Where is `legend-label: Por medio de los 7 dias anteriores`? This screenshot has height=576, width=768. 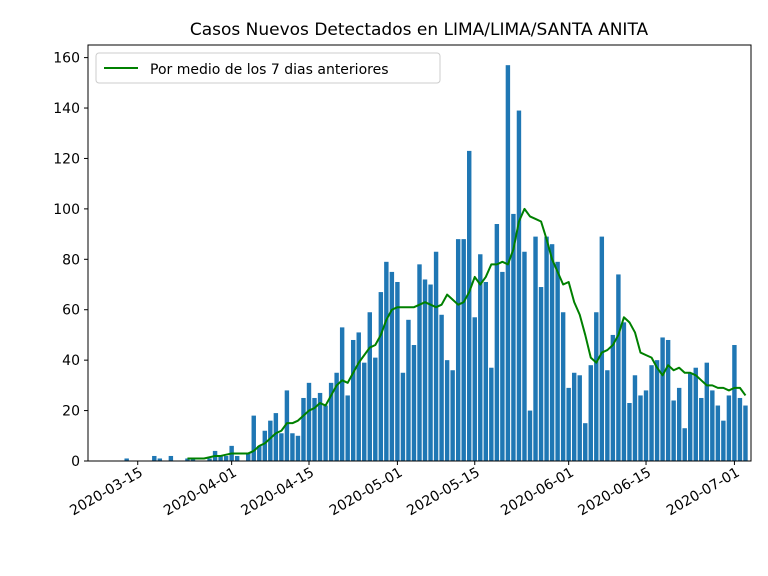 legend-label: Por medio de los 7 dias anteriores is located at coordinates (269, 70).